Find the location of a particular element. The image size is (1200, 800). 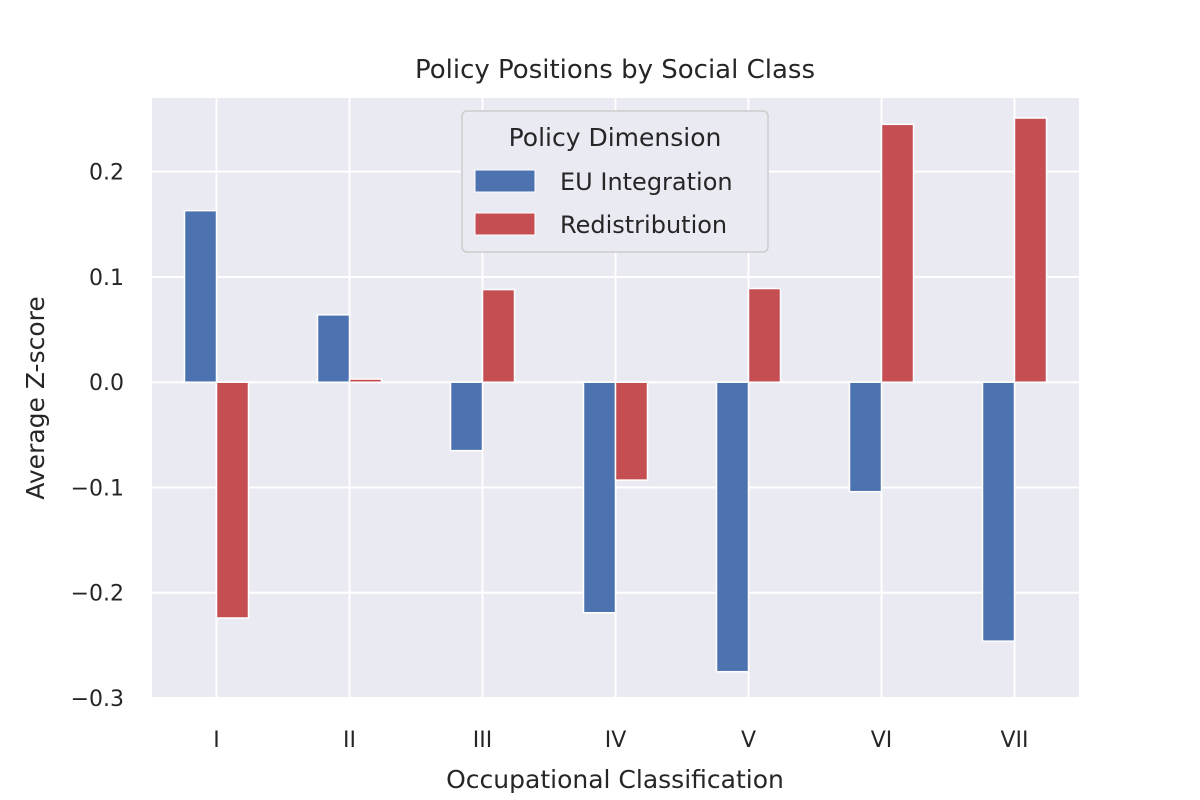

x-axis-title: Occupational Classification is located at coordinates (615, 779).